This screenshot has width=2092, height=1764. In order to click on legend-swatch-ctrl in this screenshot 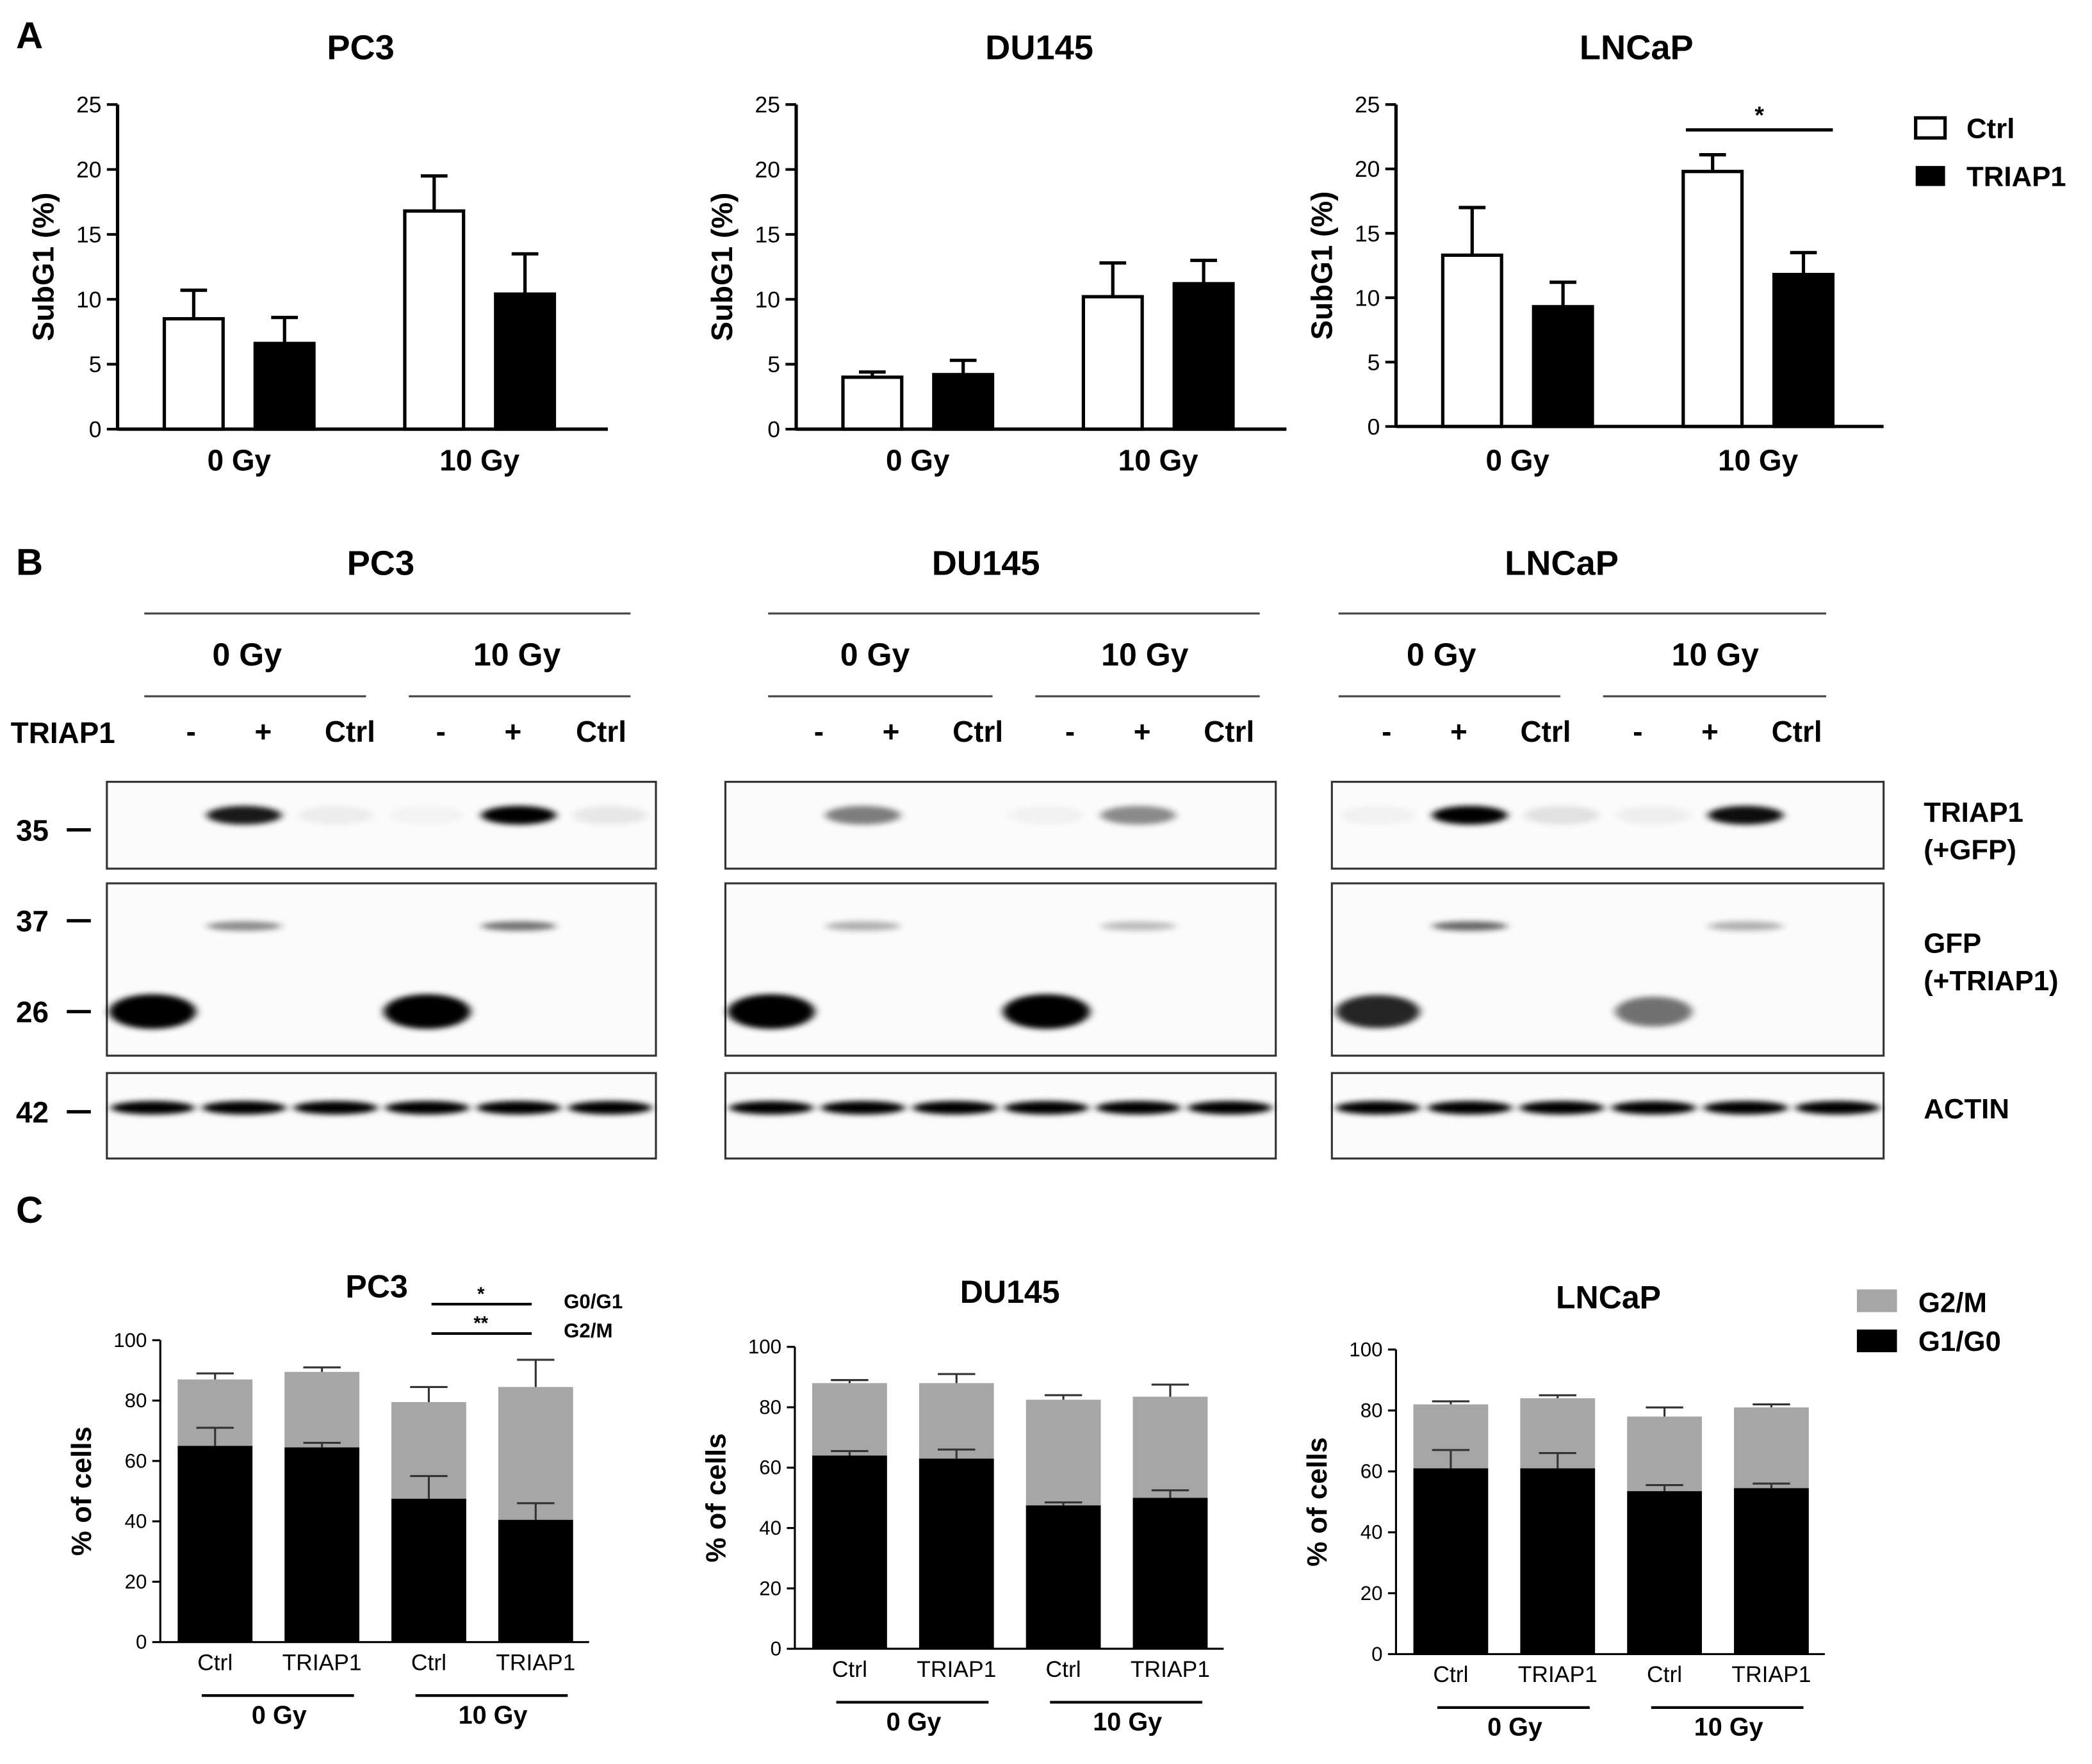, I will do `click(1930, 128)`.